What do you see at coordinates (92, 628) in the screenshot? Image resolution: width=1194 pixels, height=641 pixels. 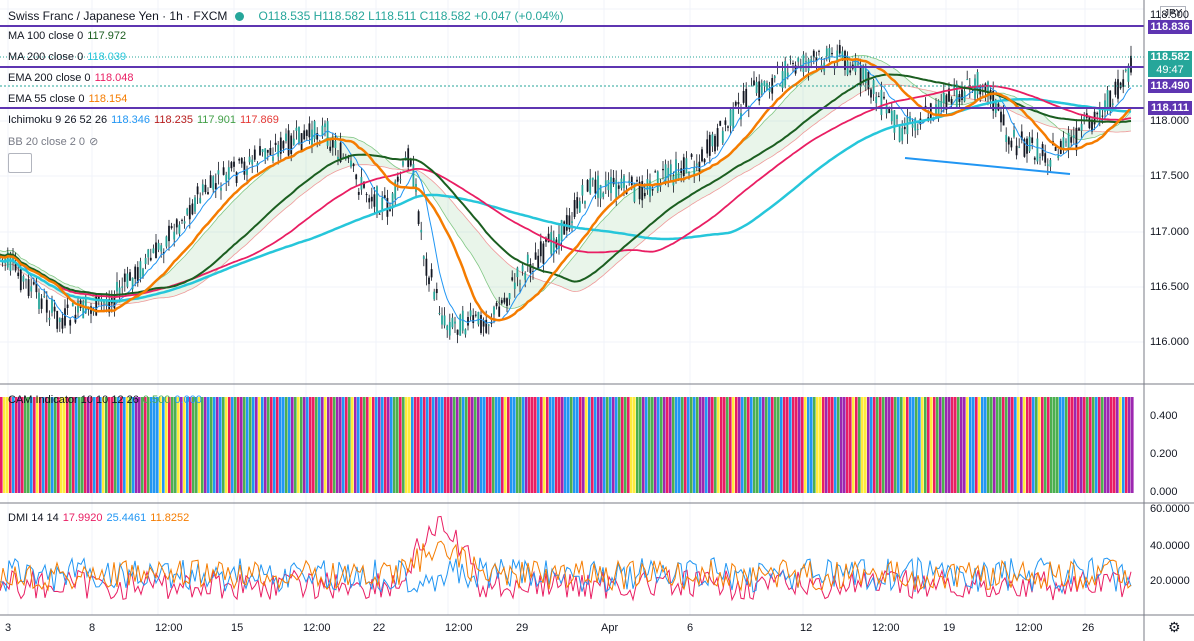 I see `time-tick: 8` at bounding box center [92, 628].